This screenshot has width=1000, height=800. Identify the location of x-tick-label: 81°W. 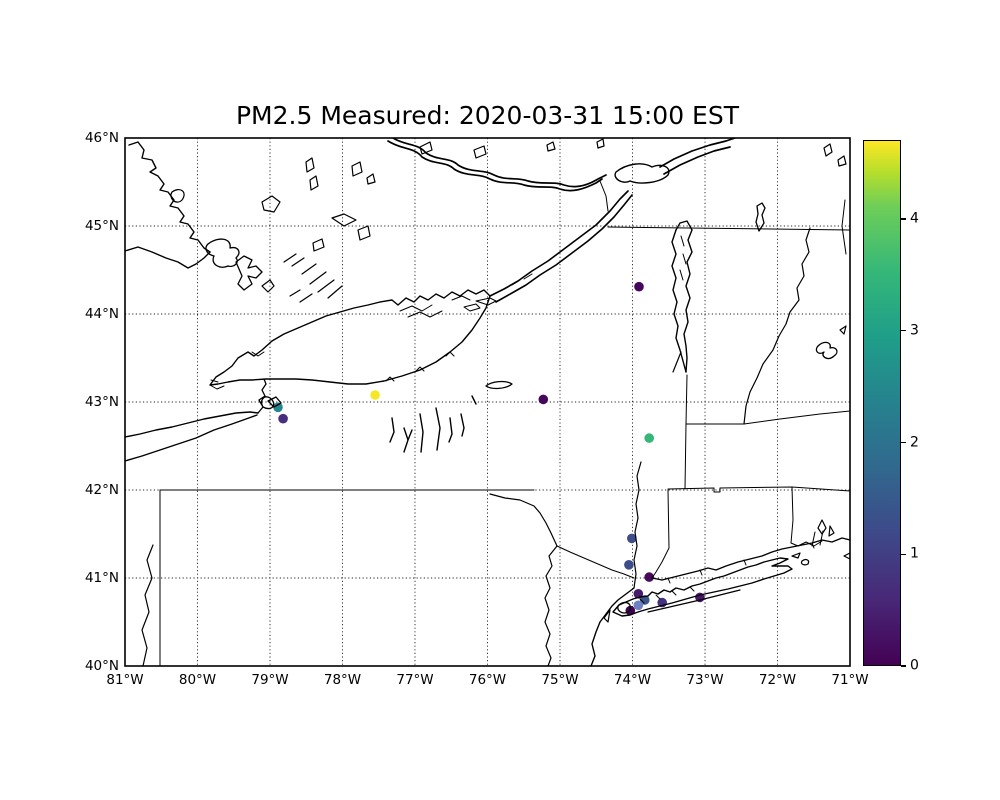
(125, 680).